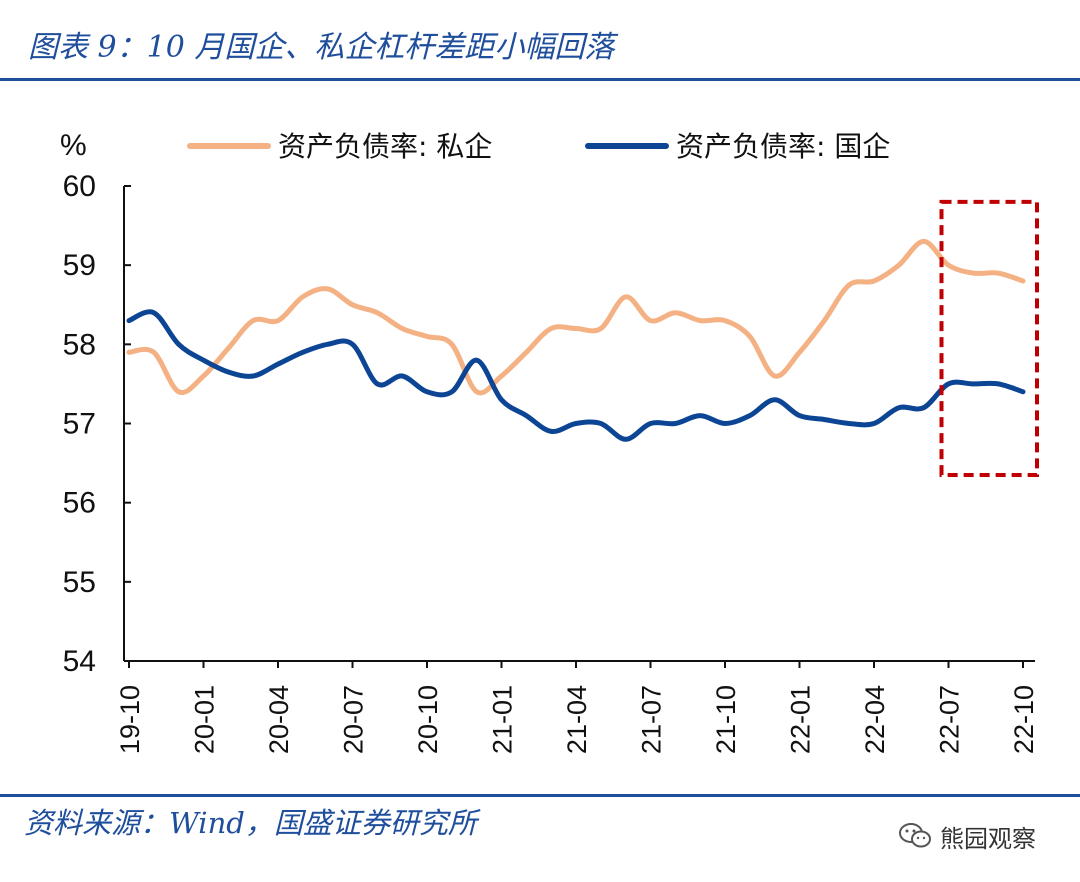 This screenshot has width=1080, height=882. I want to click on watermark-text: 熊园观察, so click(988, 838).